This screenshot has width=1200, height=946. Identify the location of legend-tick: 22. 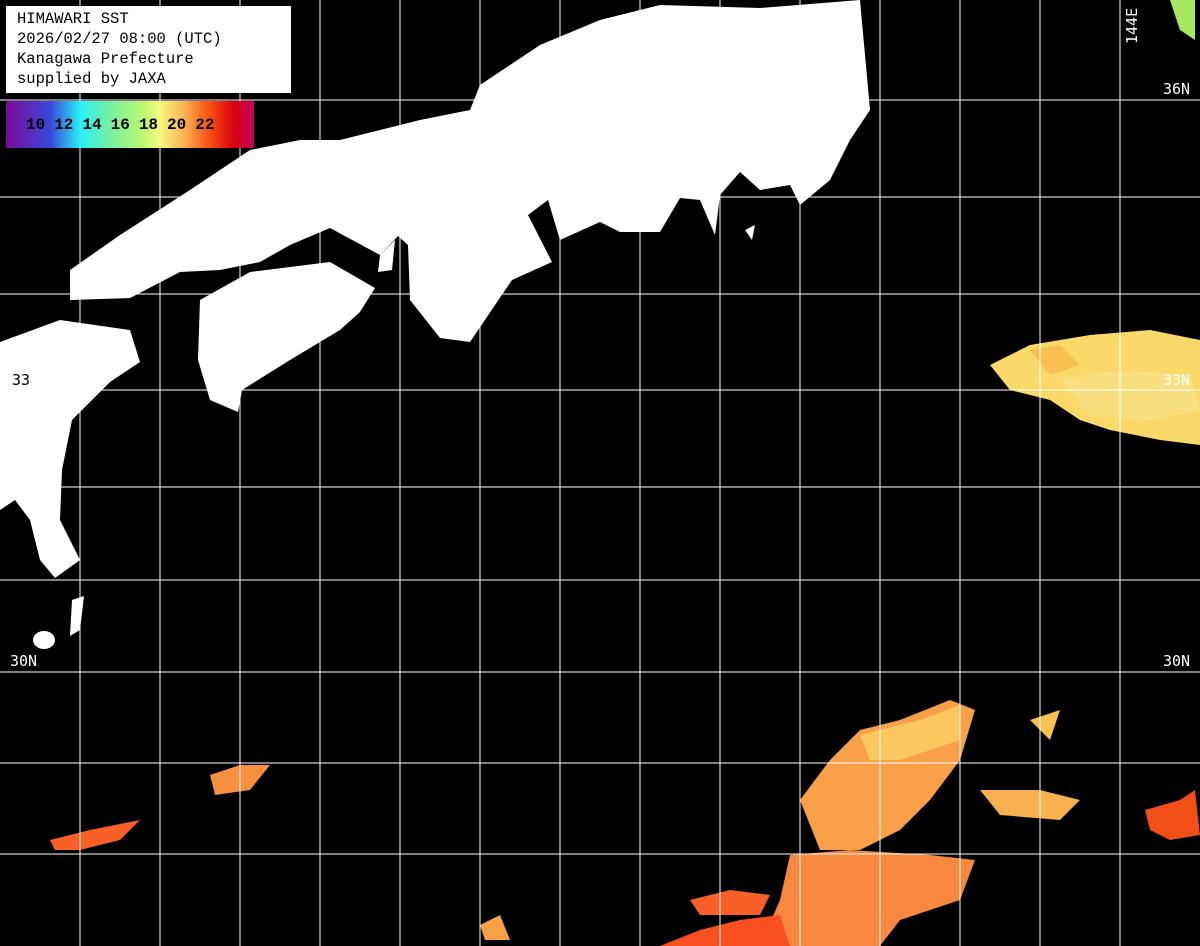
(205, 124).